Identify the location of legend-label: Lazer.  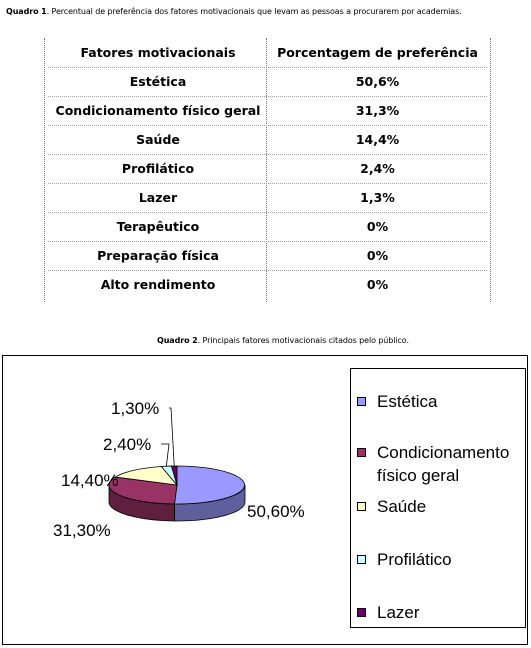
(398, 612).